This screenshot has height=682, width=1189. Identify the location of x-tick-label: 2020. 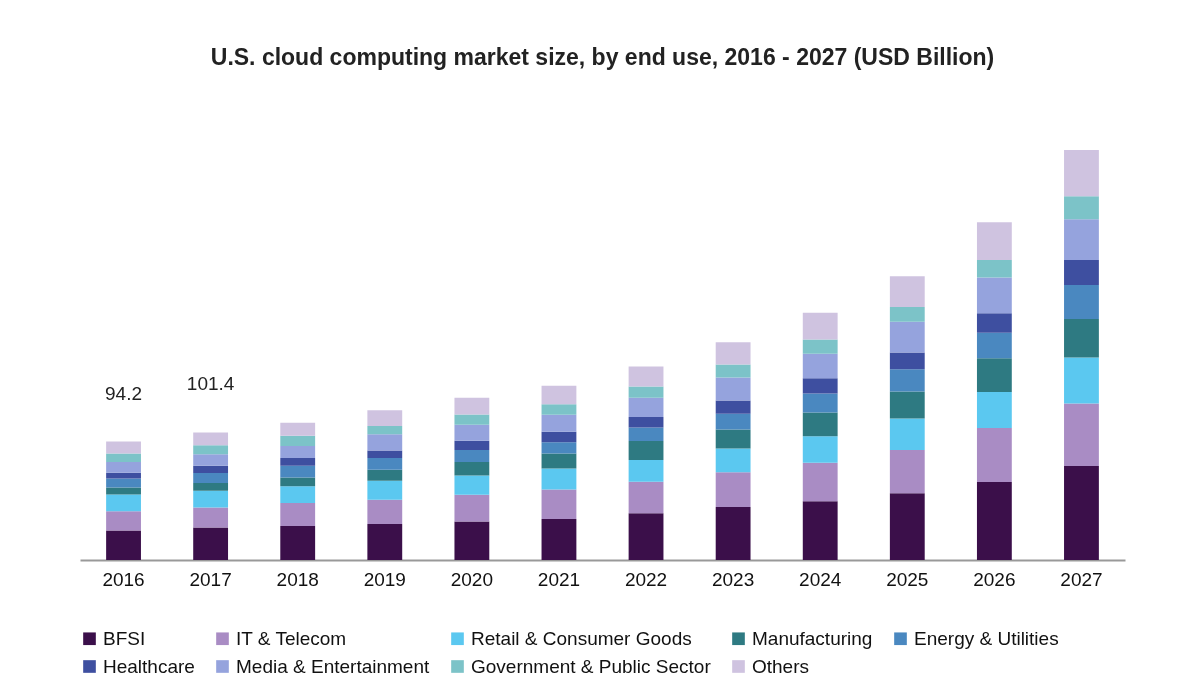
(472, 579).